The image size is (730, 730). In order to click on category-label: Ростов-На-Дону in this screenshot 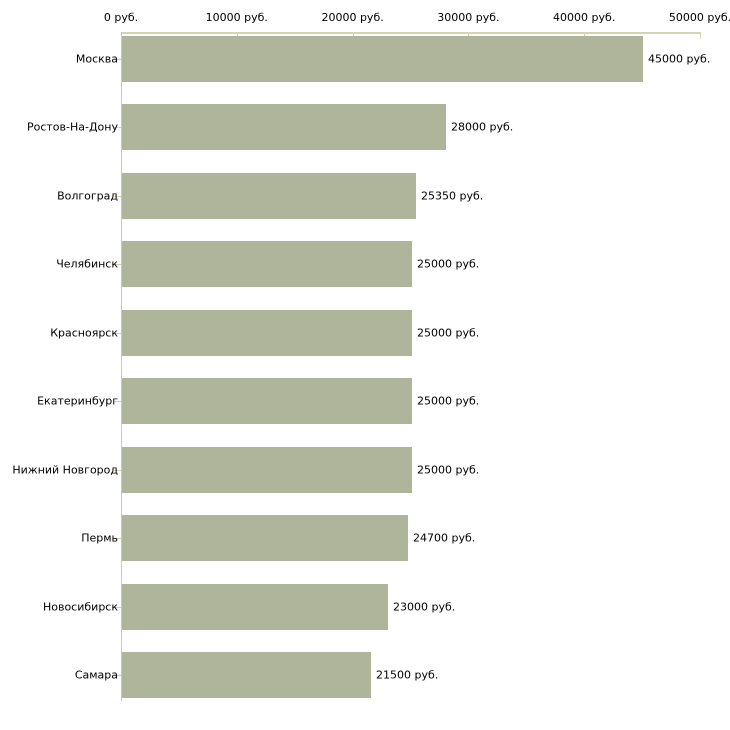, I will do `click(72, 127)`.